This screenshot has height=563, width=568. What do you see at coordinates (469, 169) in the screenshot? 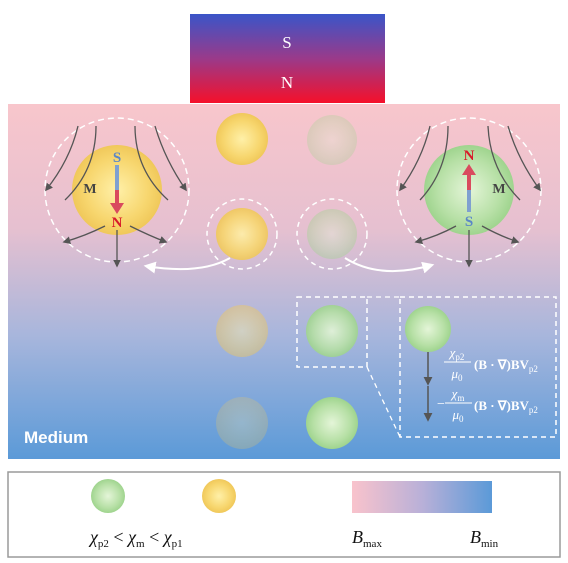
I see `right-dipole-arrowhead` at bounding box center [469, 169].